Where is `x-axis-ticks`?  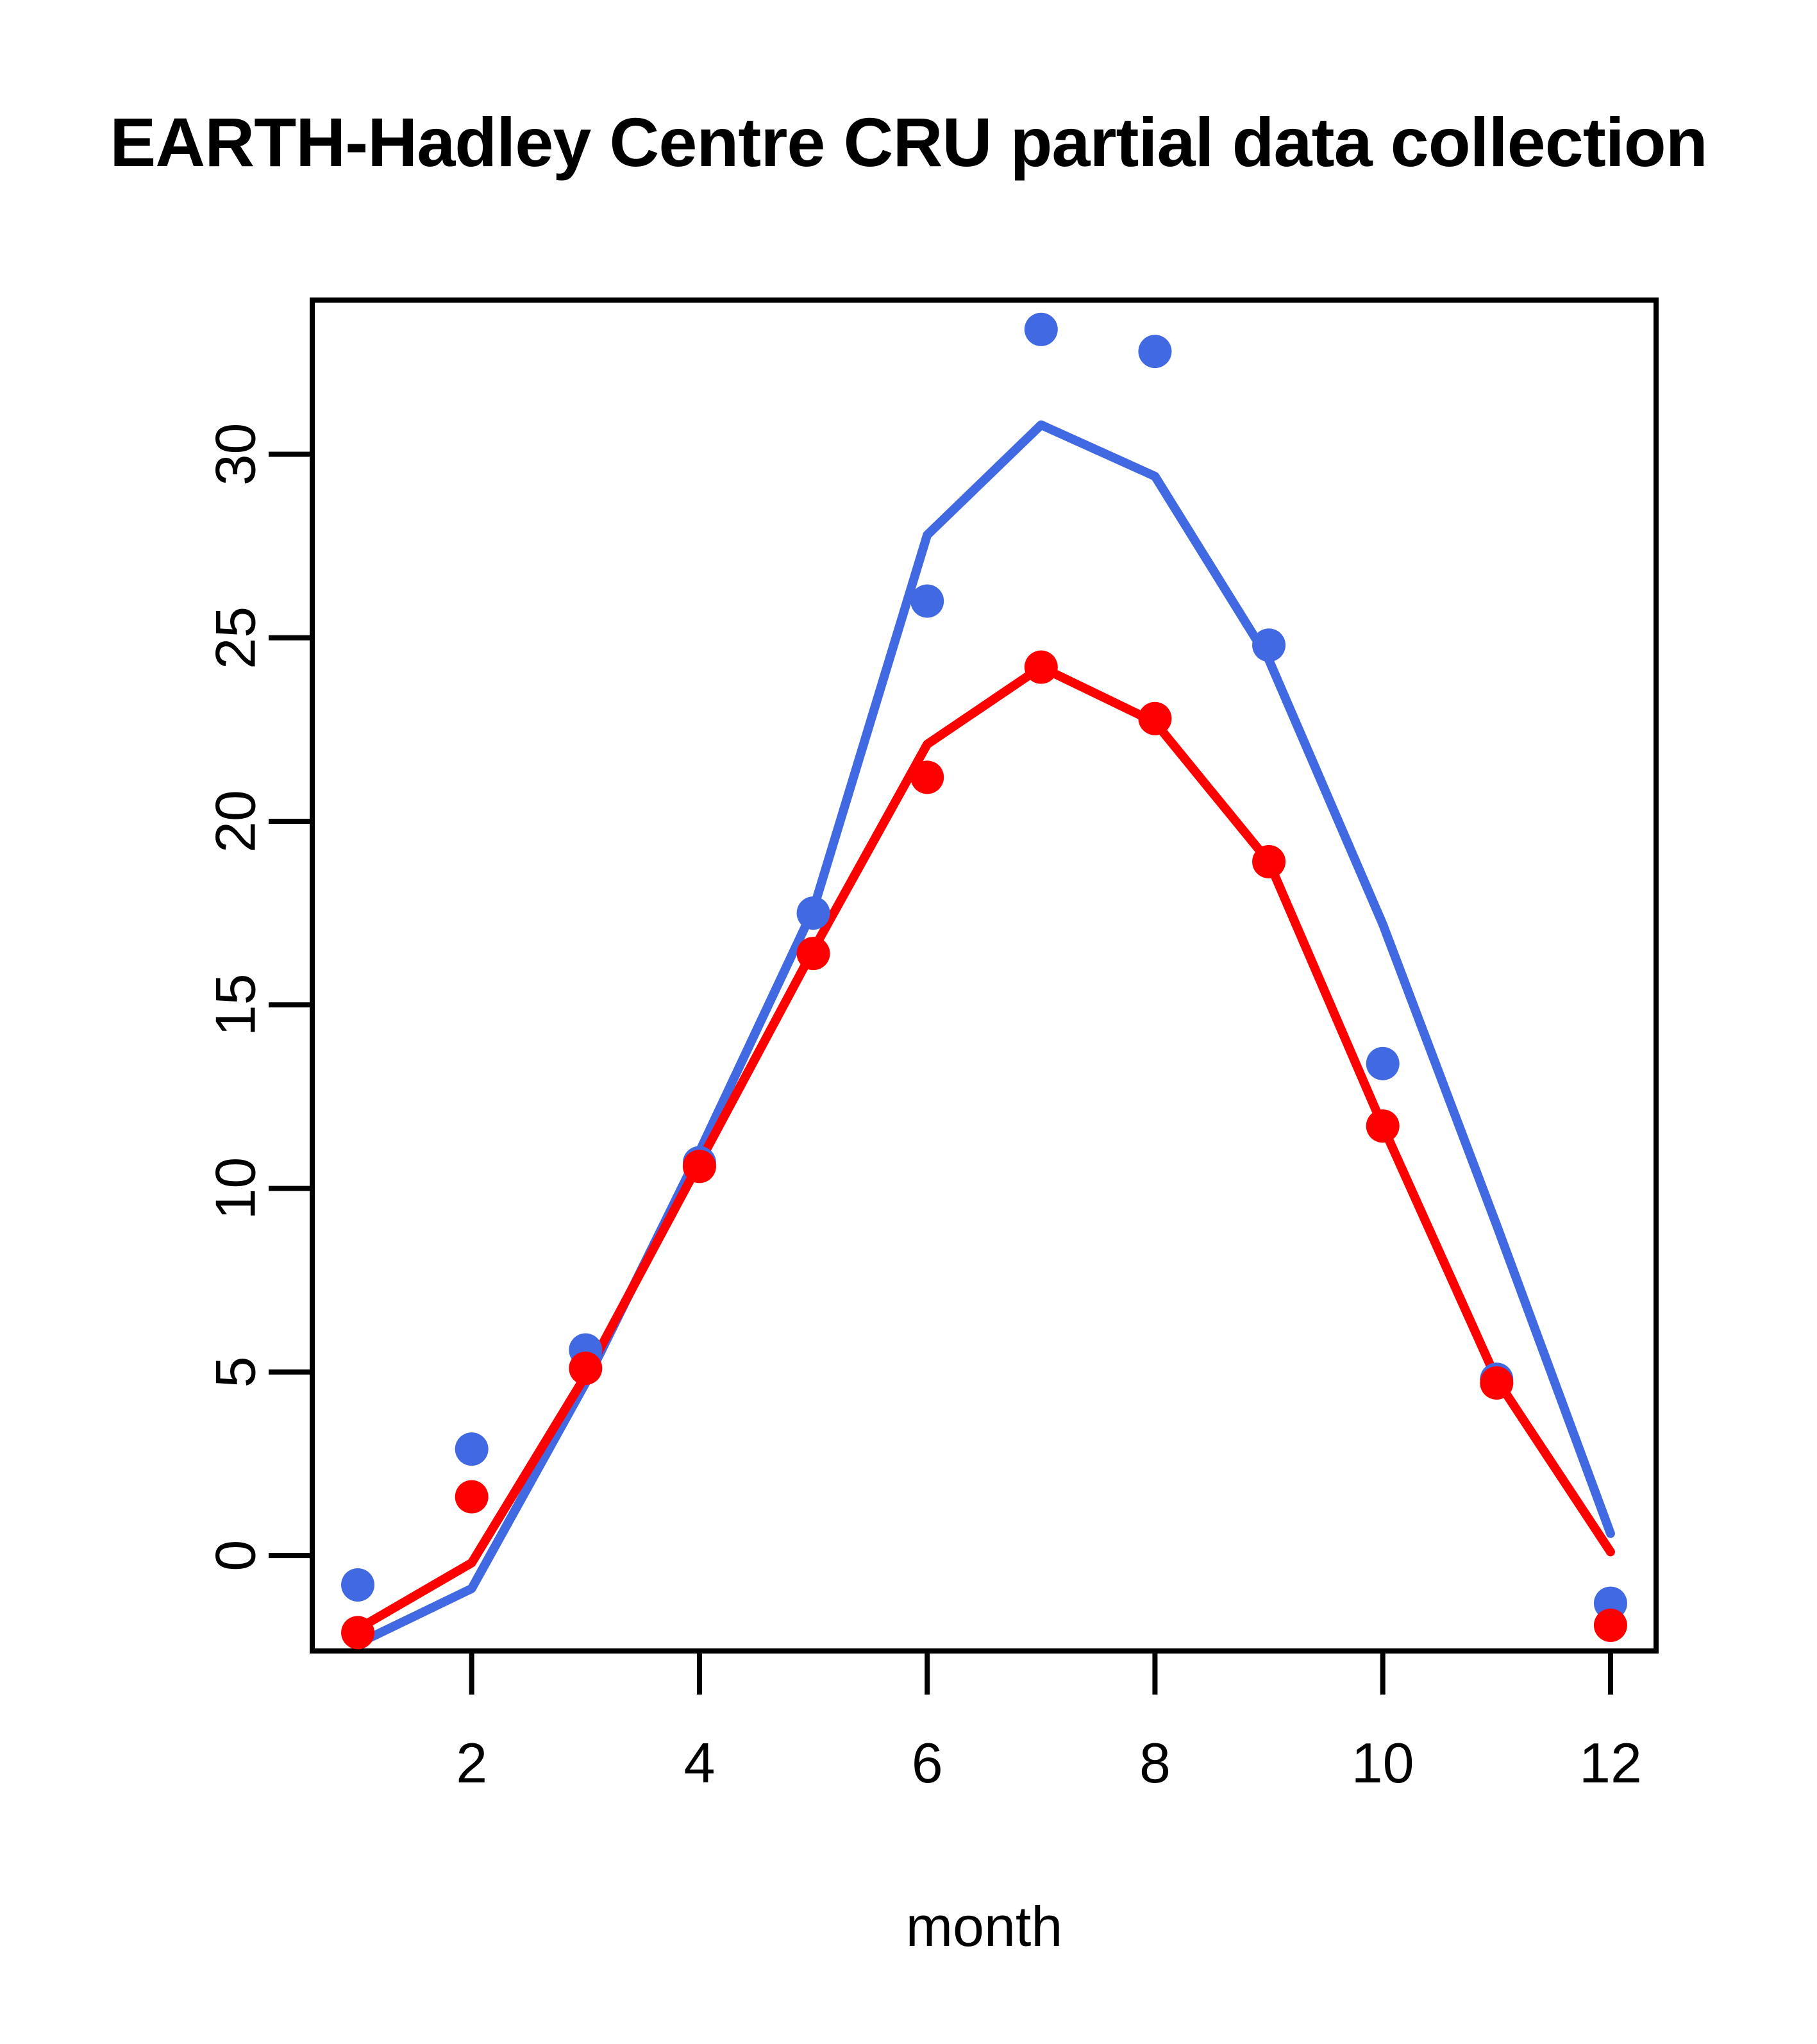 x-axis-ticks is located at coordinates (1041, 1673).